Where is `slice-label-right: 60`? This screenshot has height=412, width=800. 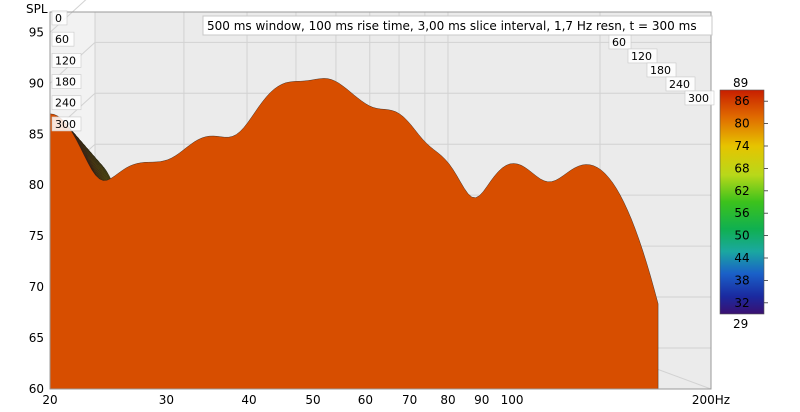
slice-label-right: 60 is located at coordinates (619, 42).